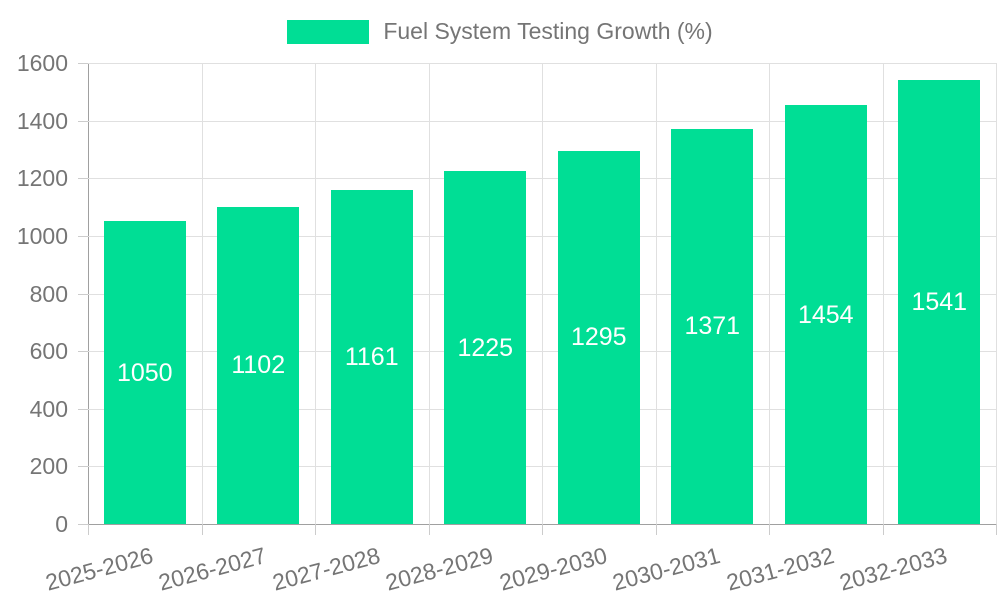  I want to click on y-axis-label: 800, so click(48, 293).